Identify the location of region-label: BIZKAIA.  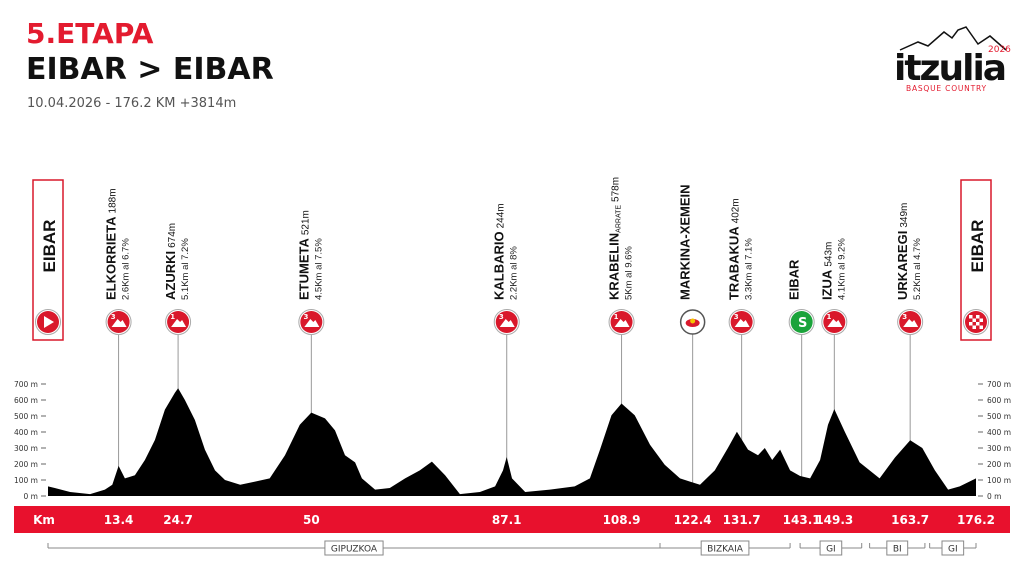
(725, 550).